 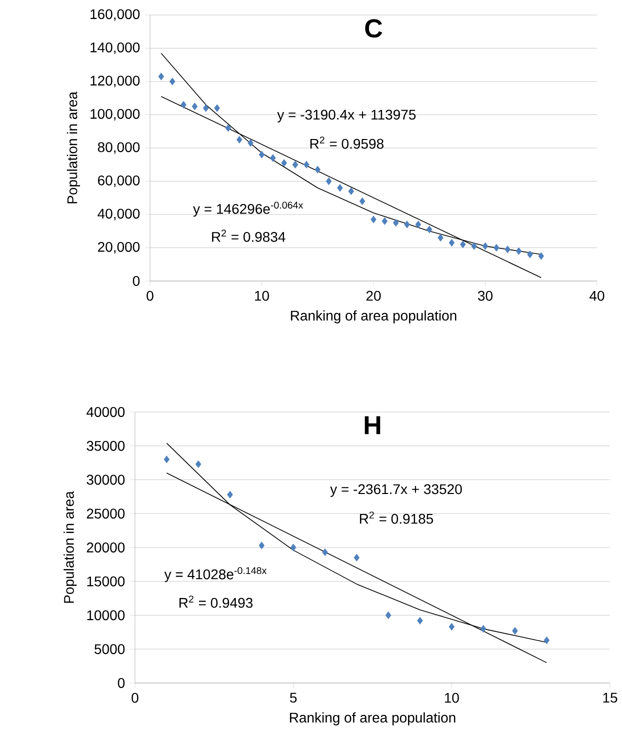 What do you see at coordinates (115, 114) in the screenshot?
I see `y-tick-label: 100,000` at bounding box center [115, 114].